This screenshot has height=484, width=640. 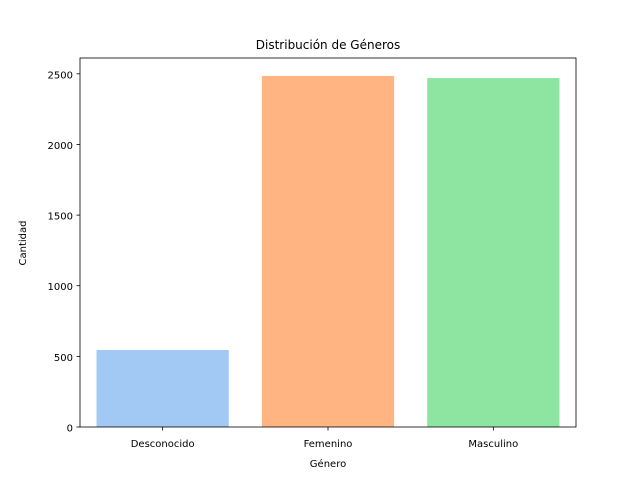 I want to click on y-tick-label: 0, so click(x=70, y=429).